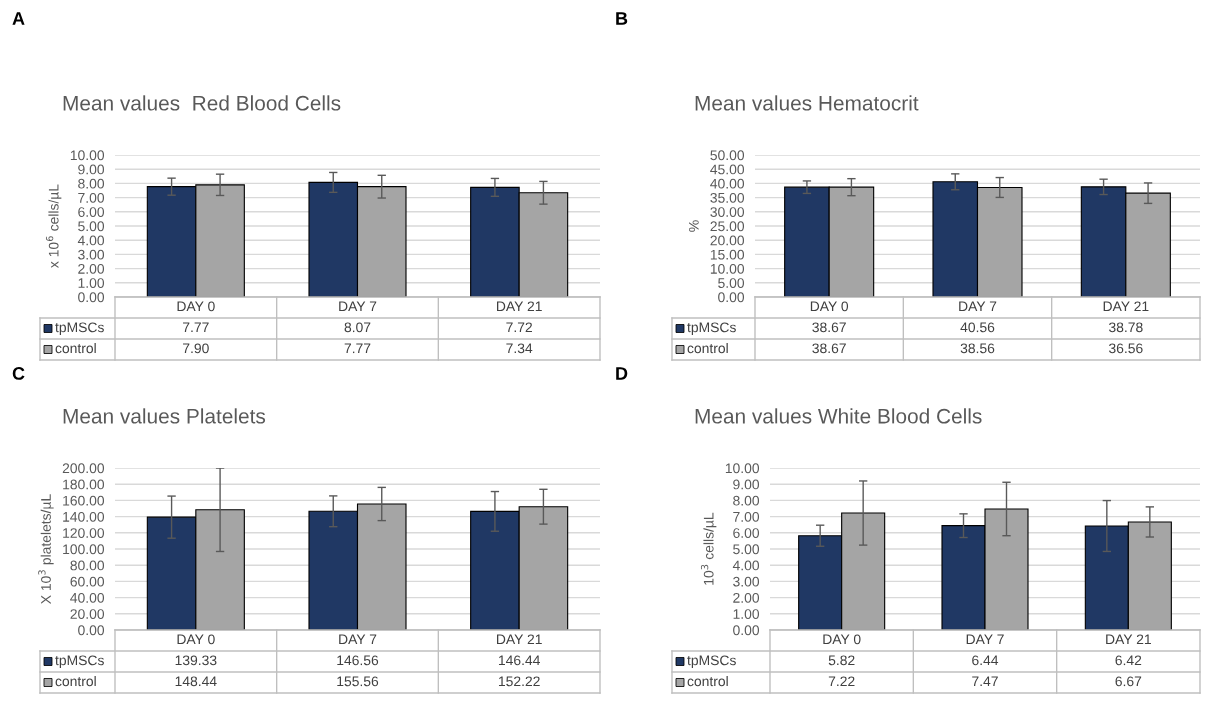  I want to click on chart-title: Mean values Platelets, so click(164, 416).